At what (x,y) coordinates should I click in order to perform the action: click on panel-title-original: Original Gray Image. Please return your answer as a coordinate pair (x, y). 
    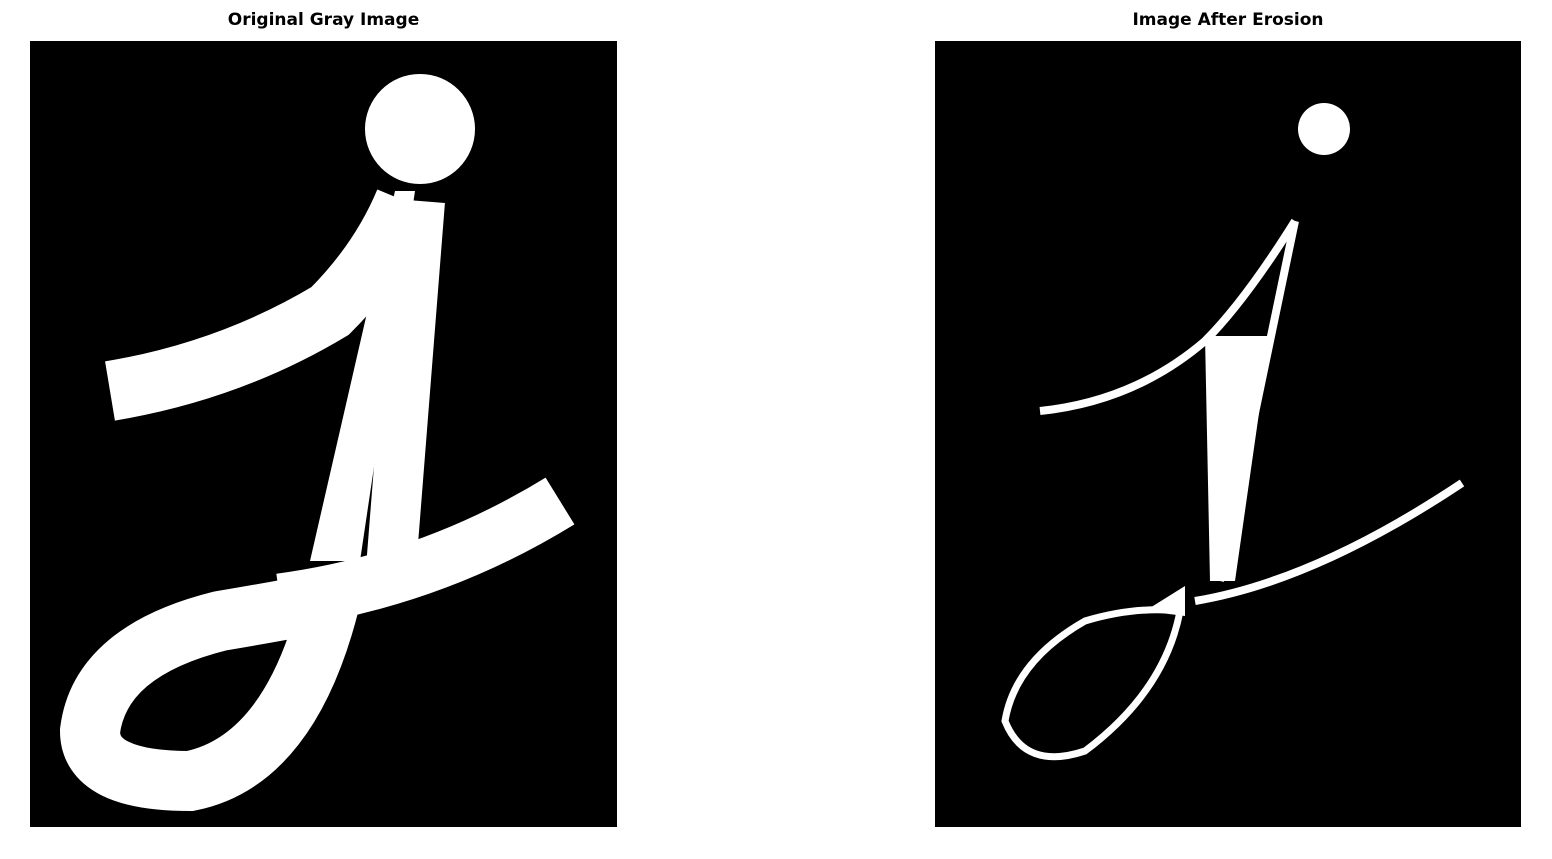
    Looking at the image, I should click on (323, 20).